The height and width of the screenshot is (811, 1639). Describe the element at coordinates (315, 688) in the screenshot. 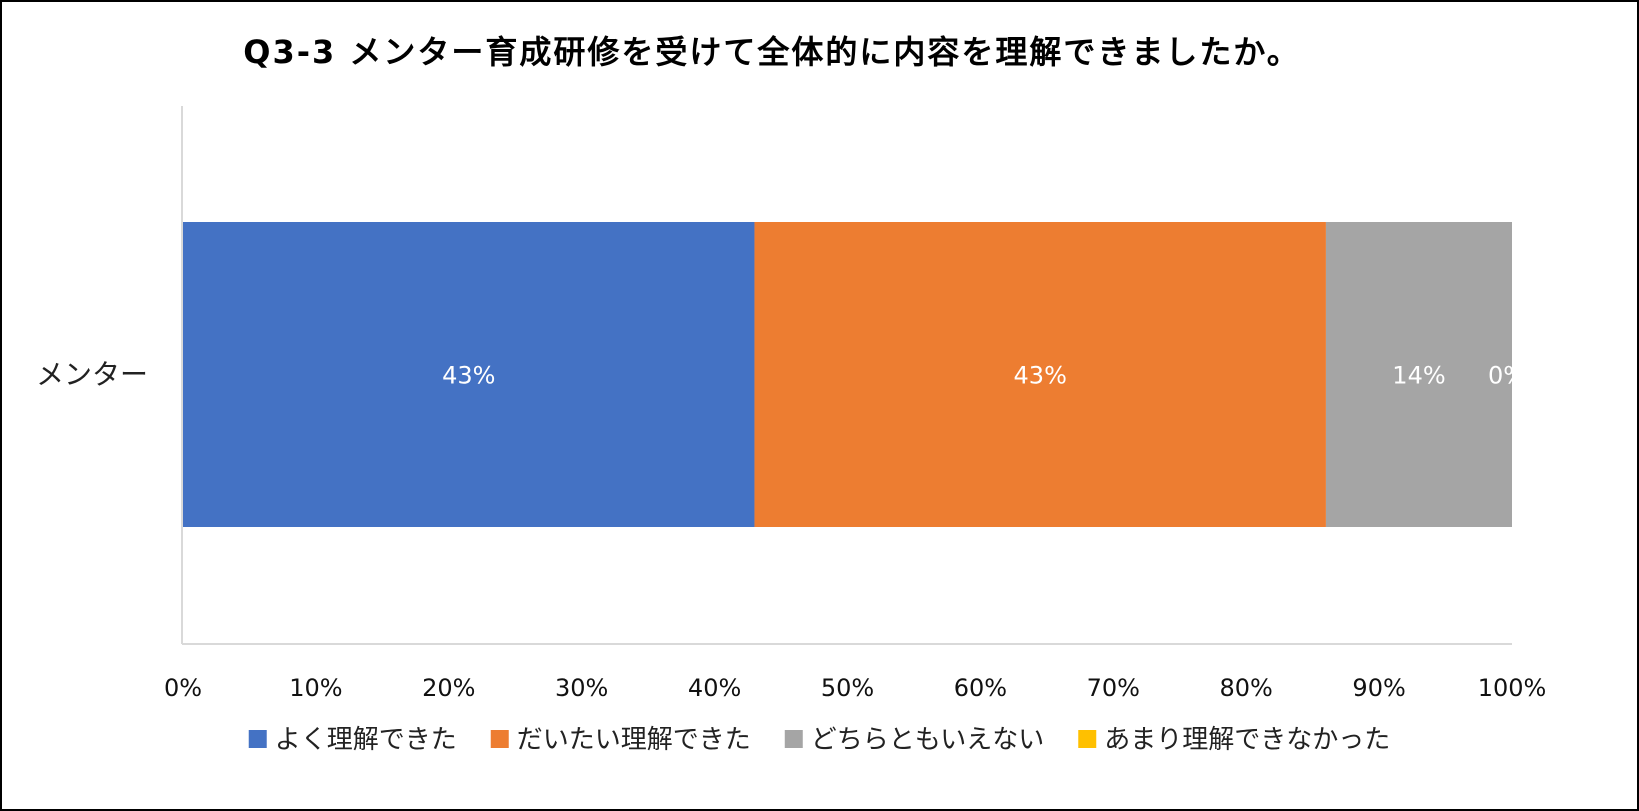

I see `x-tick-label: 10%` at that location.